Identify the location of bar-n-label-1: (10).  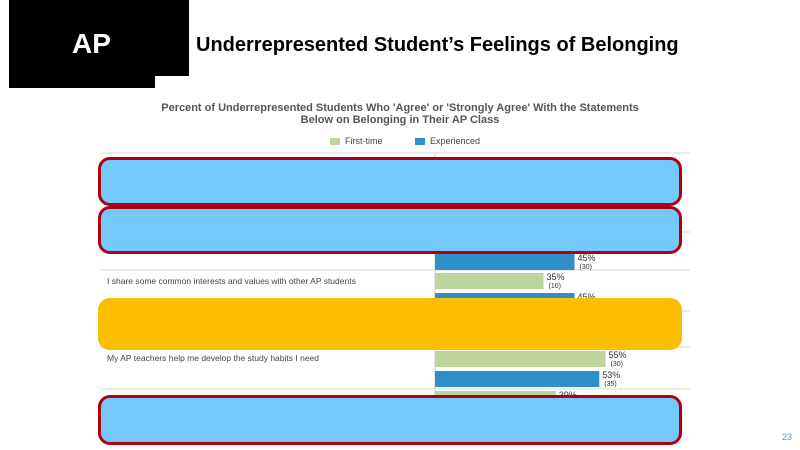
(555, 286).